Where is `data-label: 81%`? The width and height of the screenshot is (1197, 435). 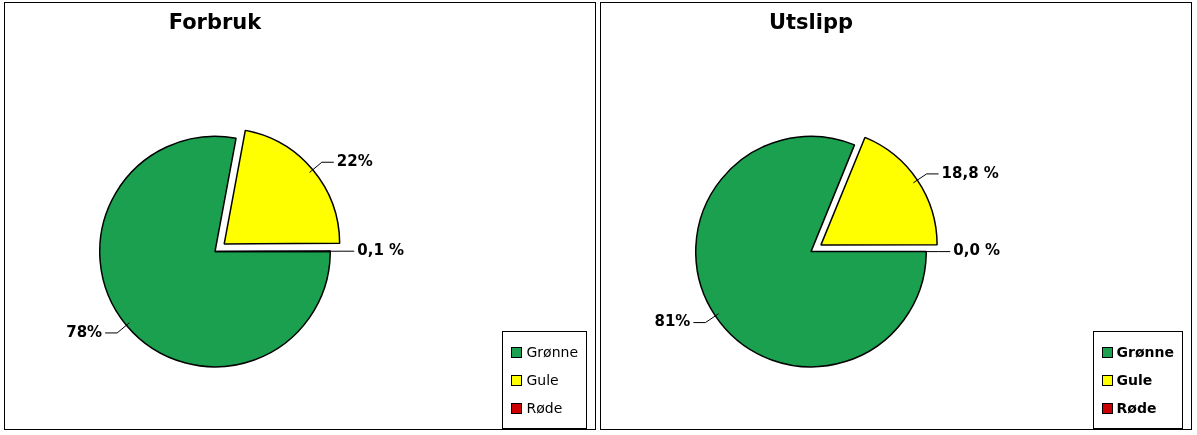 data-label: 81% is located at coordinates (672, 321).